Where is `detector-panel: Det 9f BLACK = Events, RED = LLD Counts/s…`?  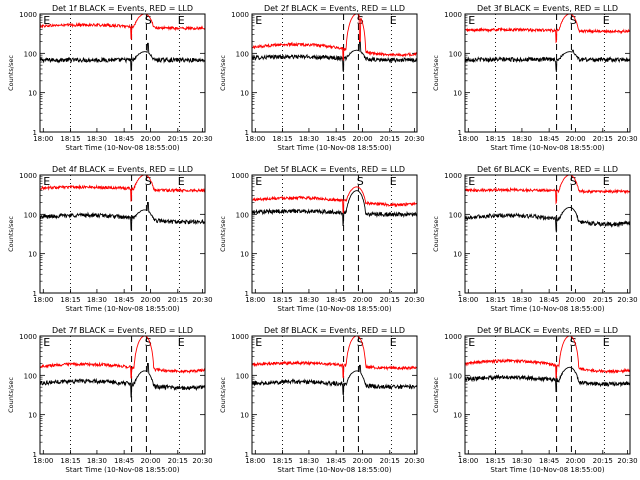
detector-panel: Det 9f BLACK = Events, RED = LLD Counts/s… is located at coordinates (535, 400).